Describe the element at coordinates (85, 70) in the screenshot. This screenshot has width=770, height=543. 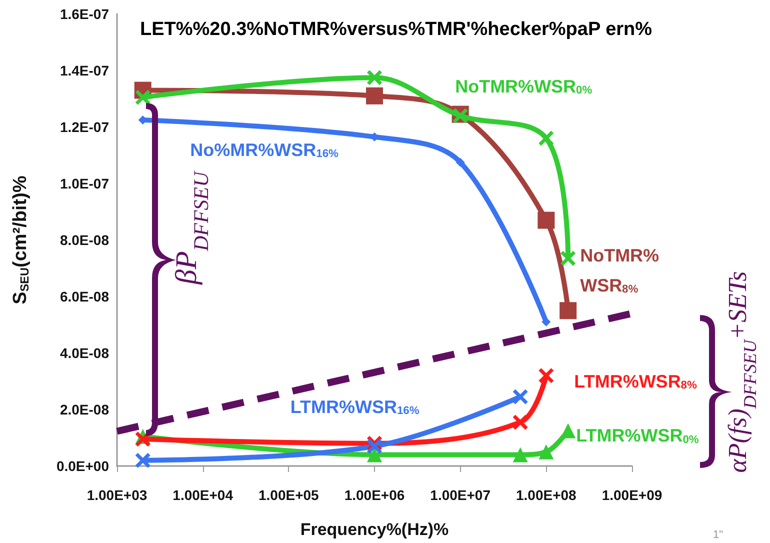
I see `y-tick-label: 1.4E-07` at that location.